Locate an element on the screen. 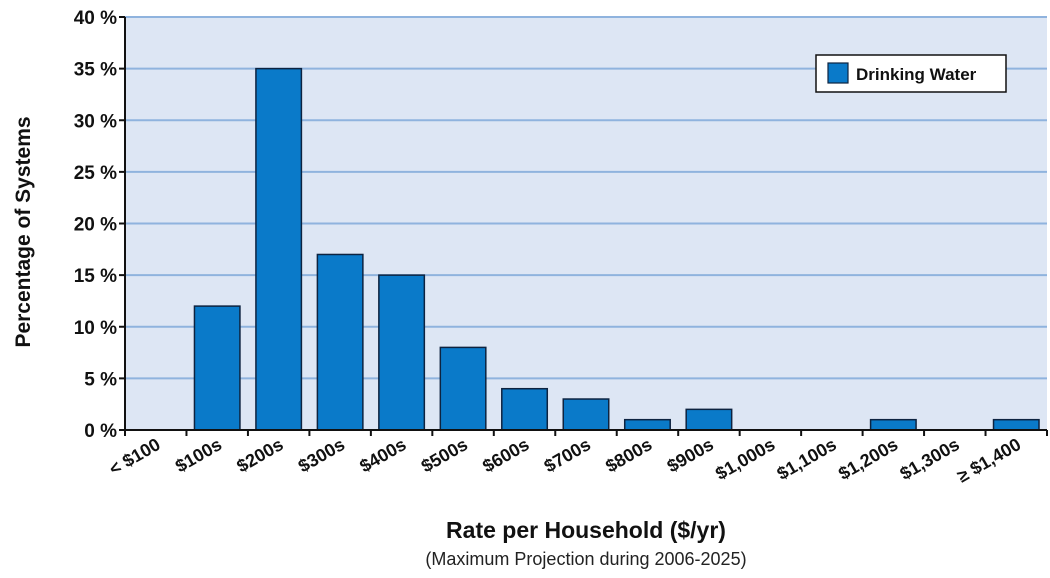 This screenshot has height=578, width=1050. y-tick-label: 20 % is located at coordinates (95, 225).